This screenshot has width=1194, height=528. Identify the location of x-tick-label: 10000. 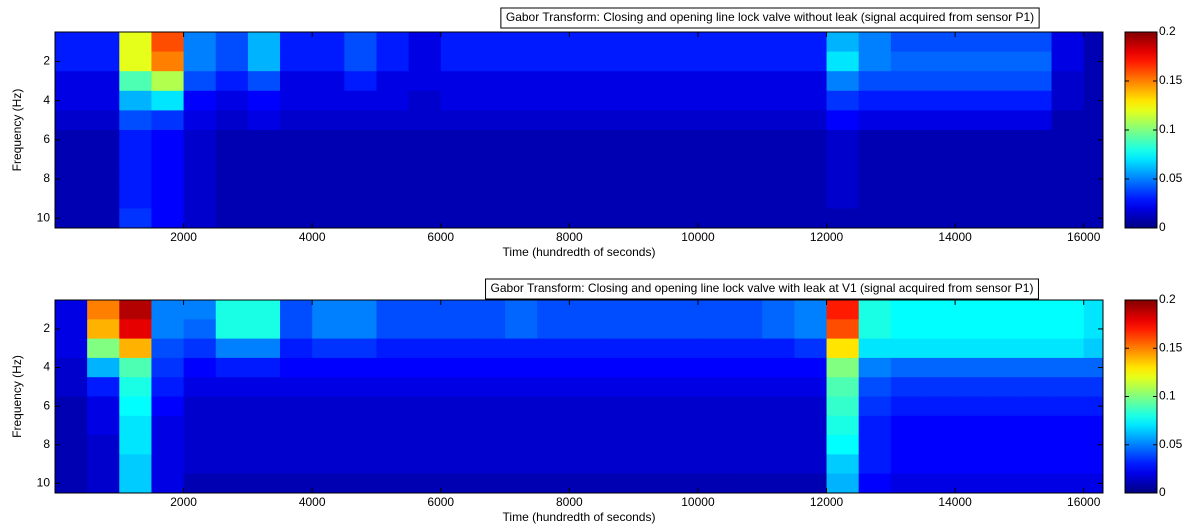
(698, 237).